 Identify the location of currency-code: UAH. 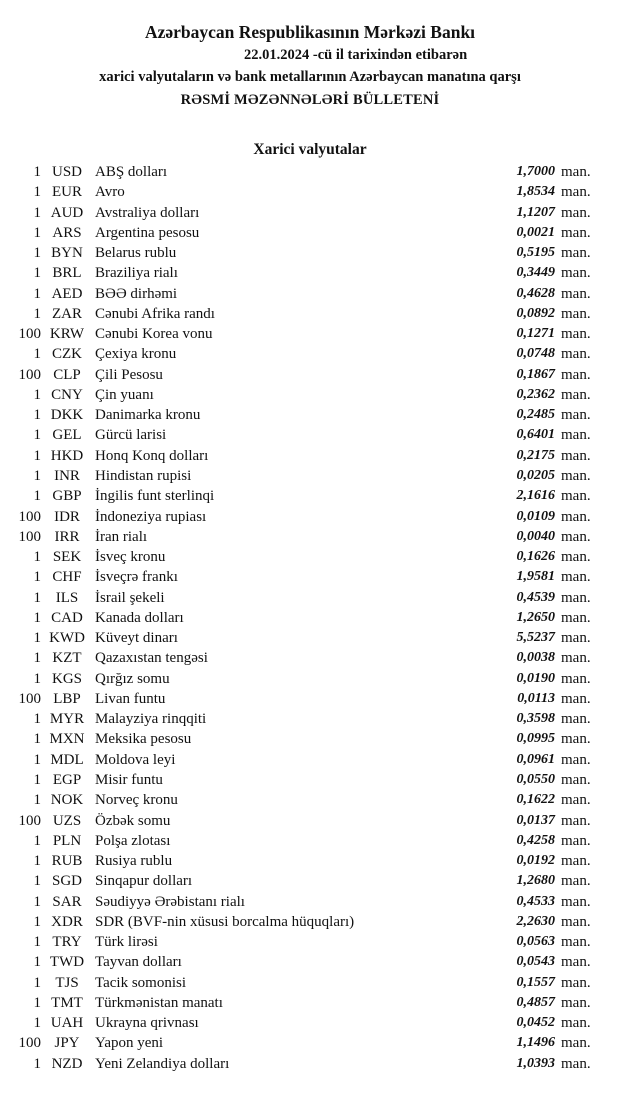
(67, 1023).